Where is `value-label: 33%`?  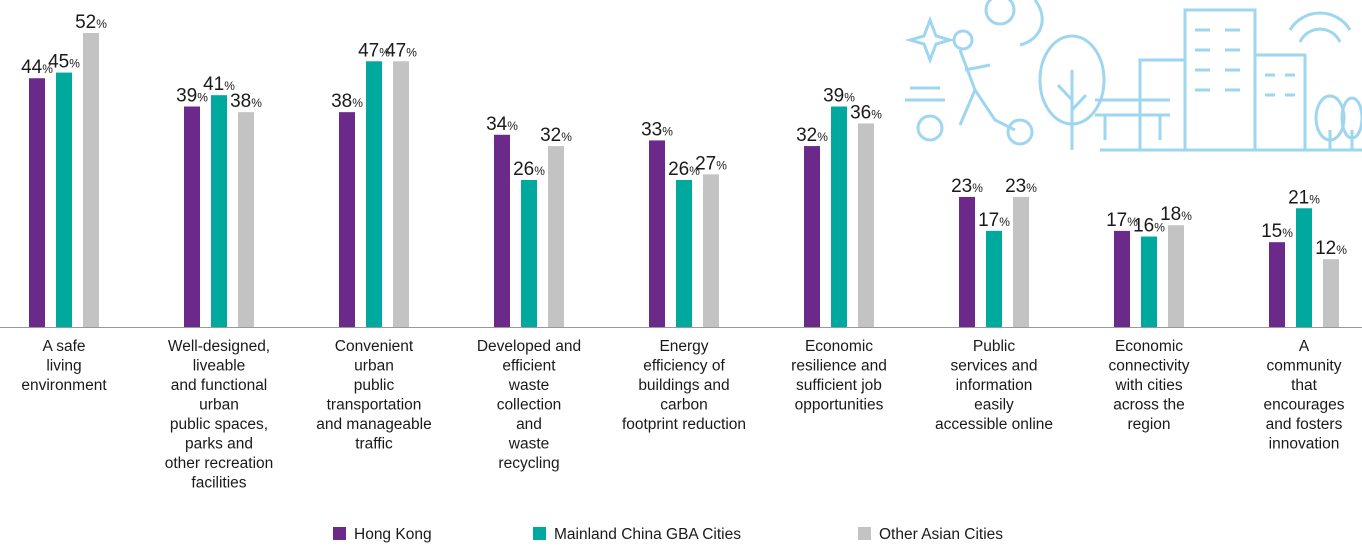 value-label: 33% is located at coordinates (657, 129).